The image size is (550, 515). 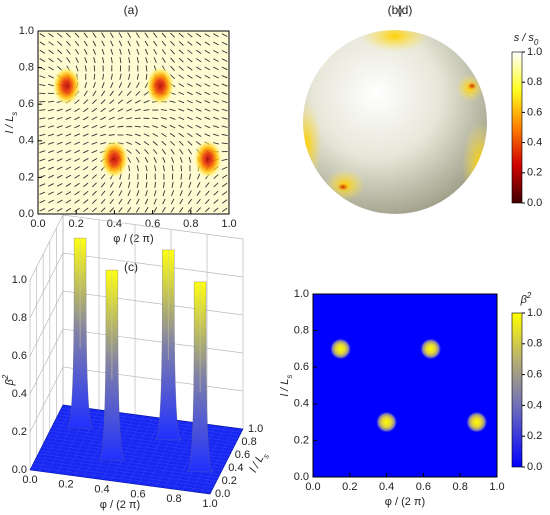 I want to click on panel-title: (b), so click(x=395, y=10).